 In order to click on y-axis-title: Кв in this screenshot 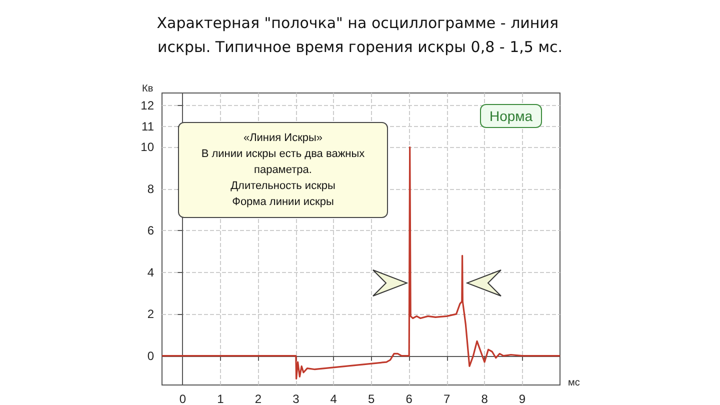, I will do `click(148, 89)`.